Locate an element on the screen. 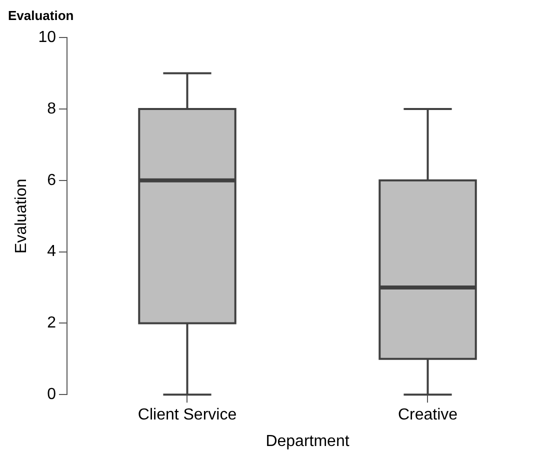  y-tick-label: 0 is located at coordinates (51, 395).